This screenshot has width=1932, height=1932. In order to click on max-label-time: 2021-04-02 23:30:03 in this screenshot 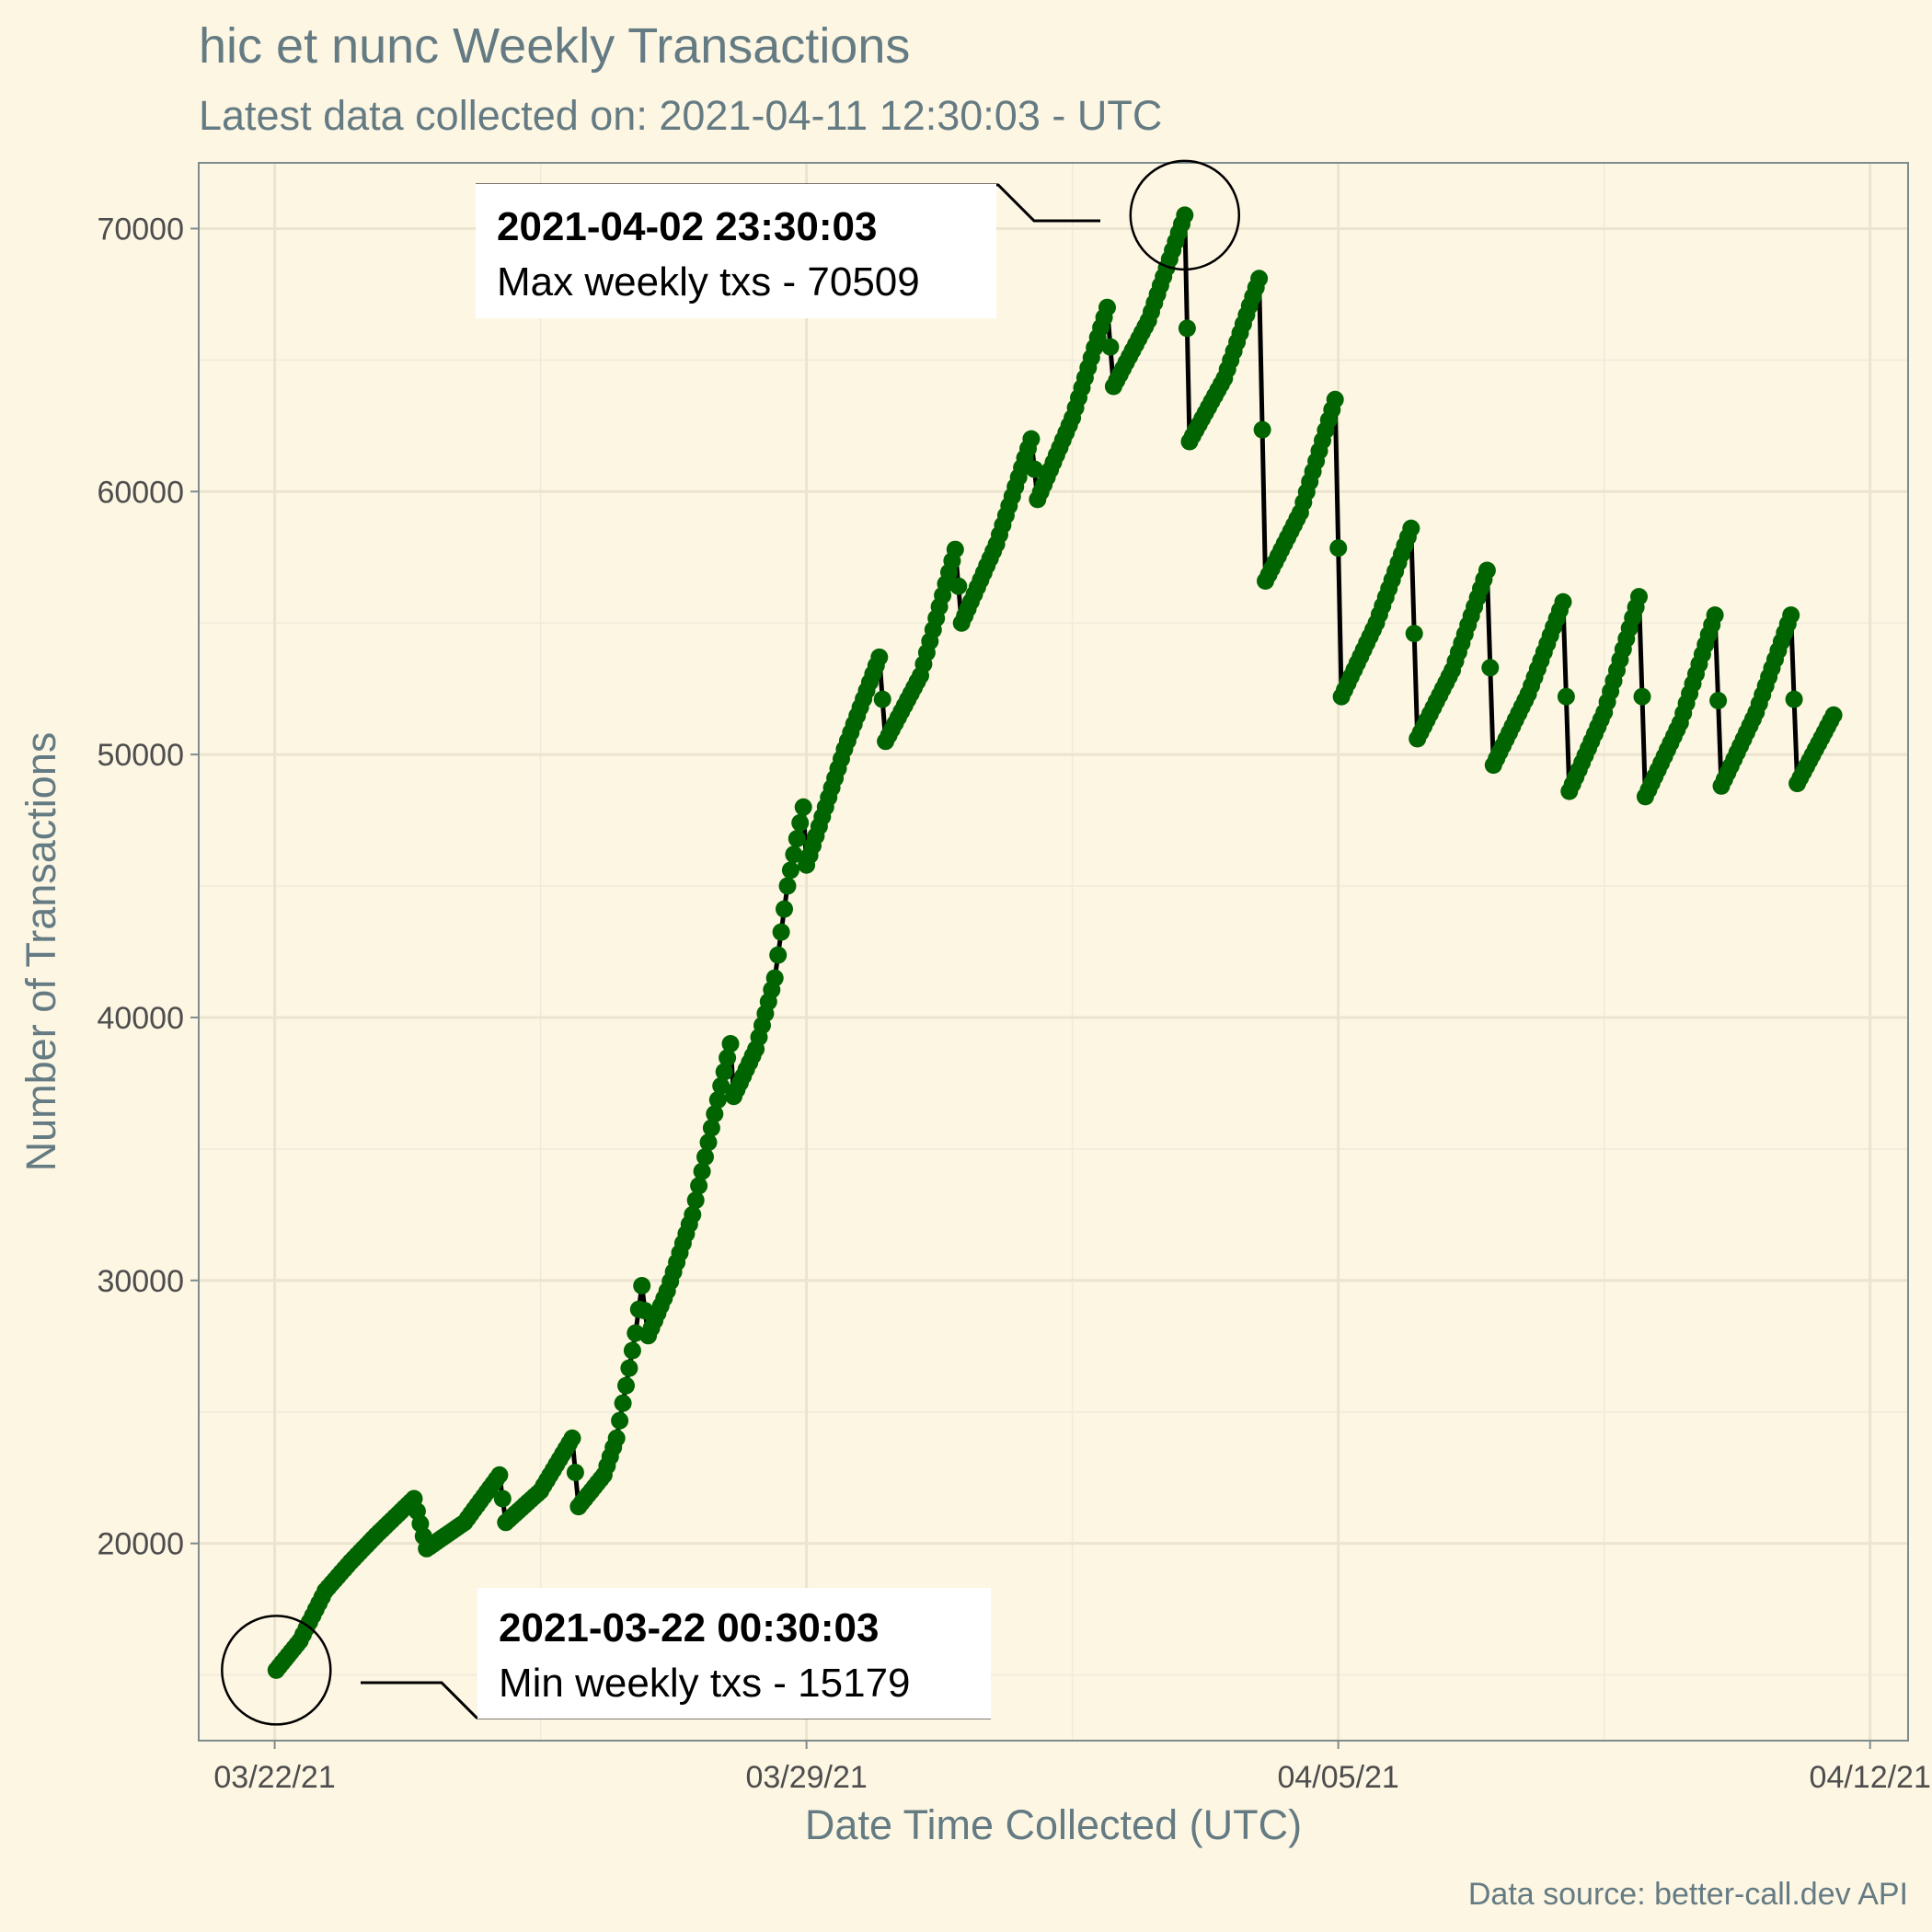, I will do `click(687, 226)`.